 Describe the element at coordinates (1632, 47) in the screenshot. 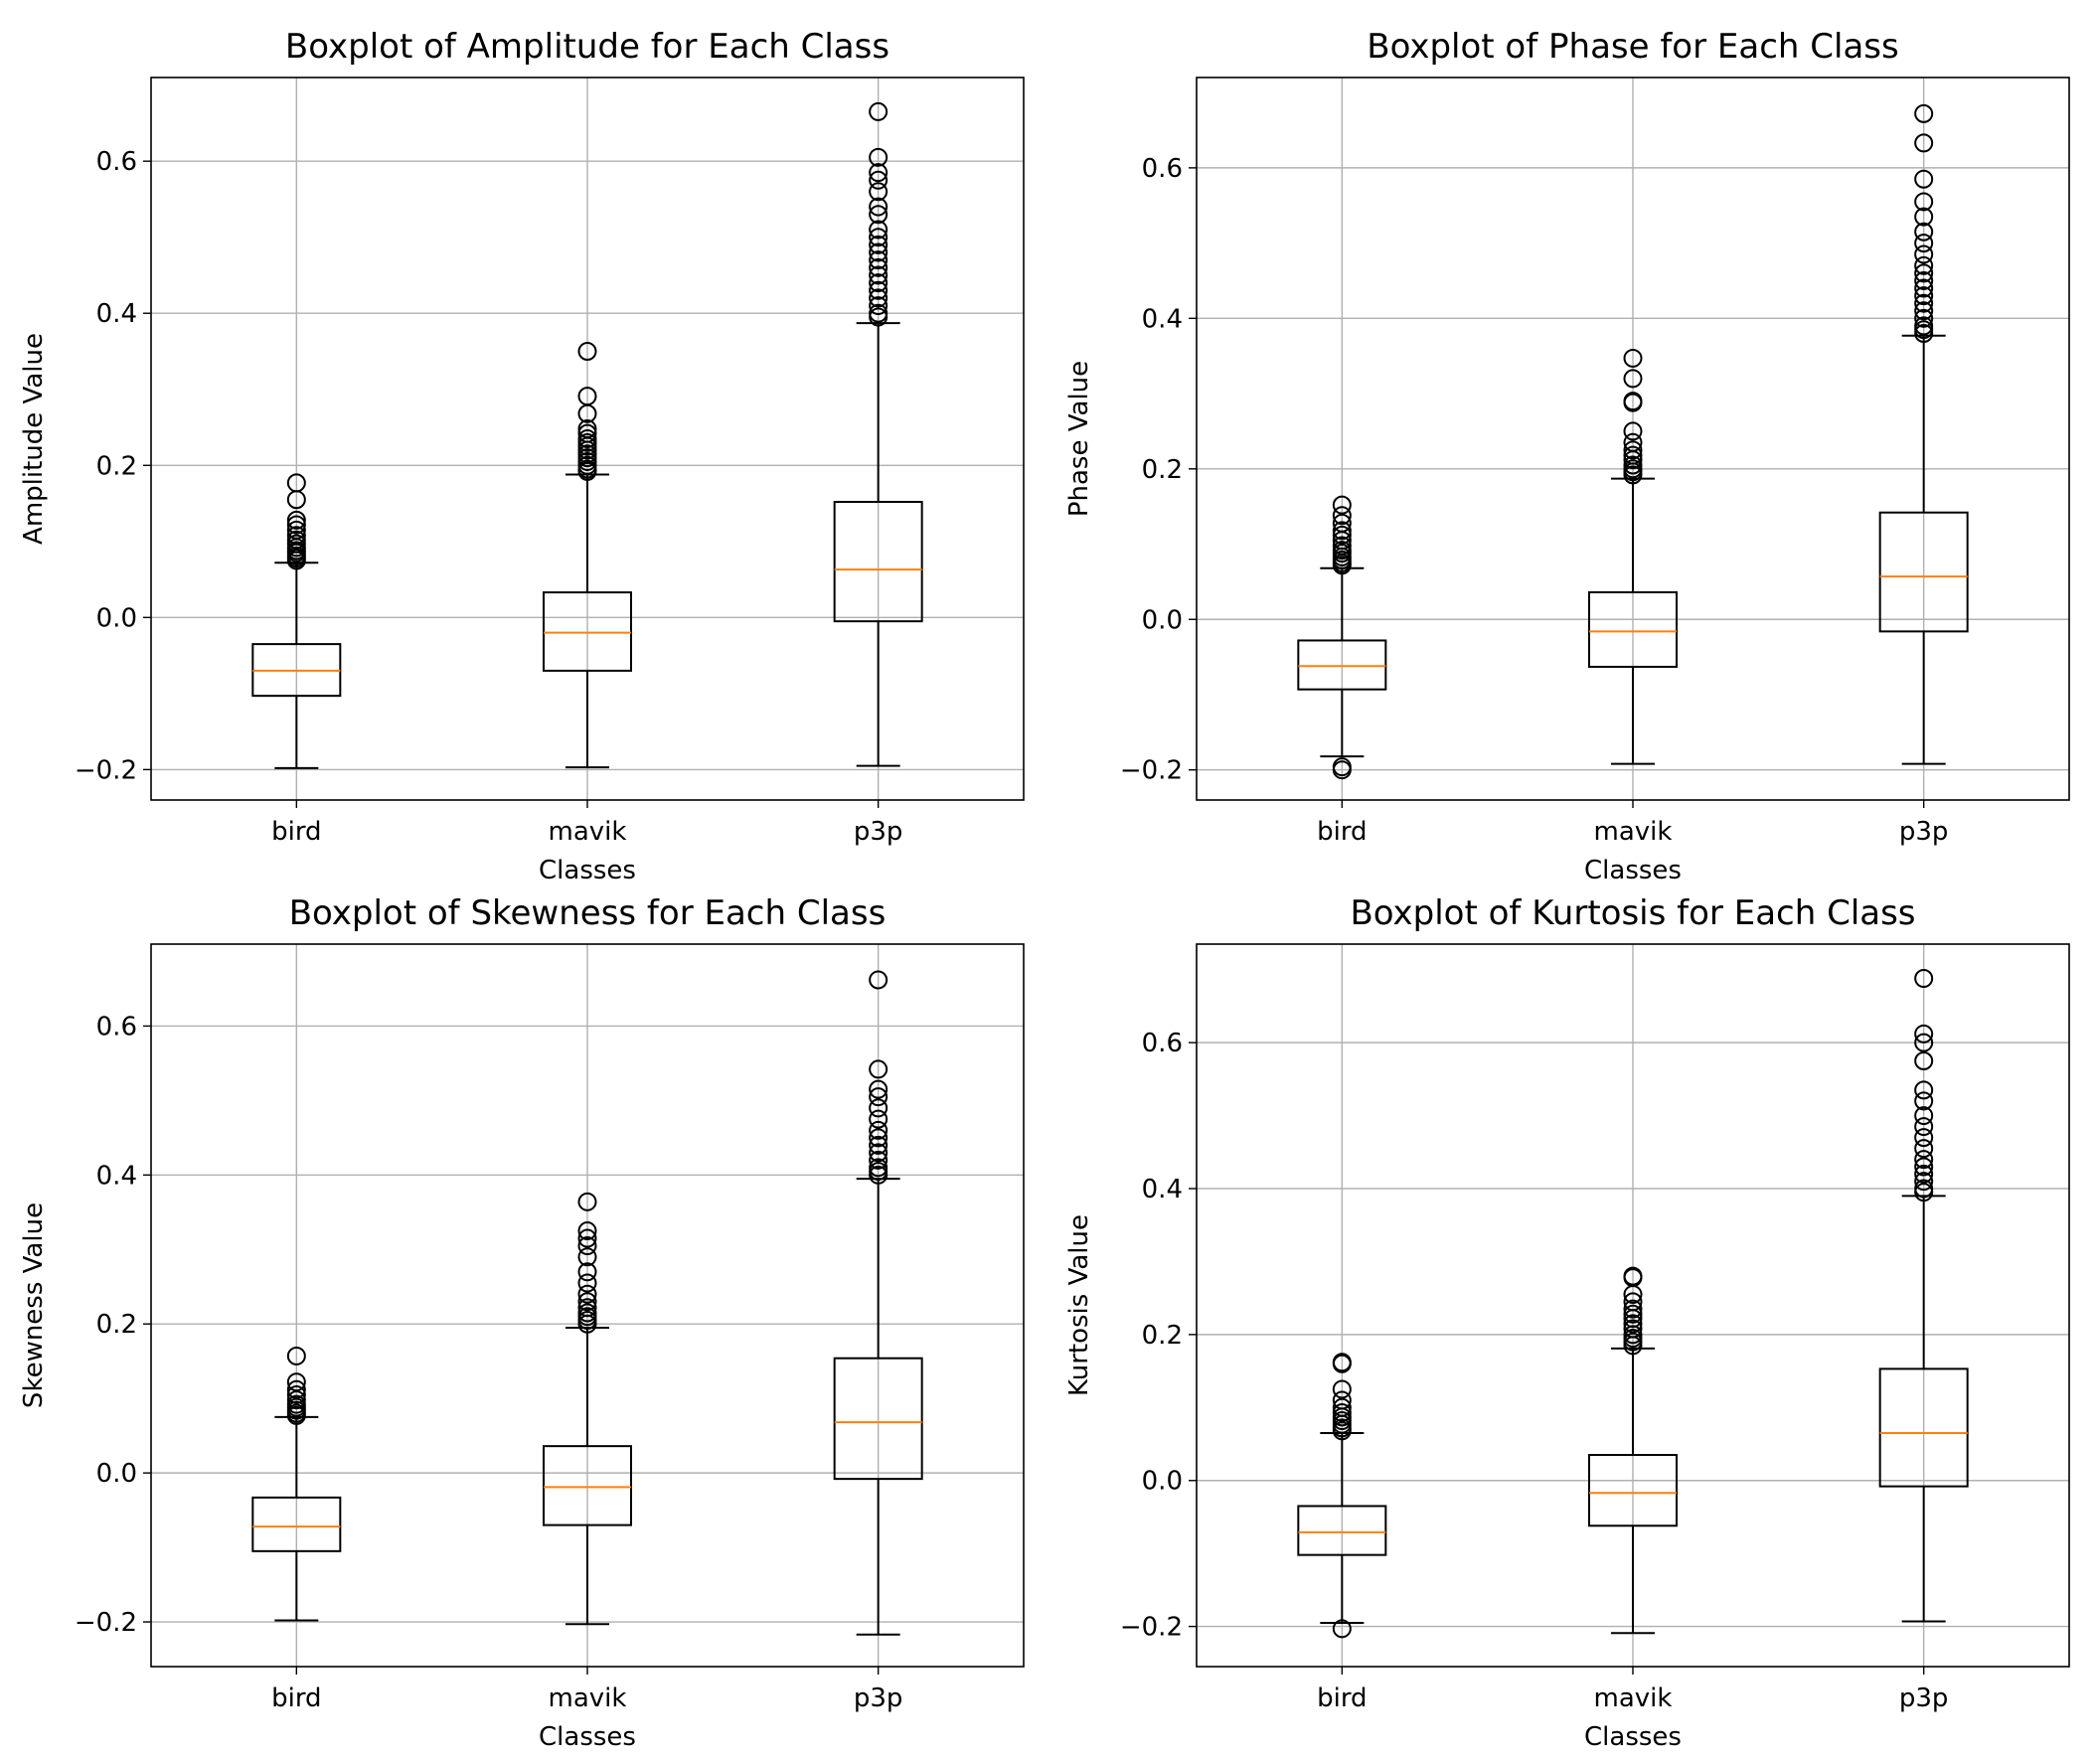

I see `chart-title: Boxplot of Phase for Each Class` at that location.